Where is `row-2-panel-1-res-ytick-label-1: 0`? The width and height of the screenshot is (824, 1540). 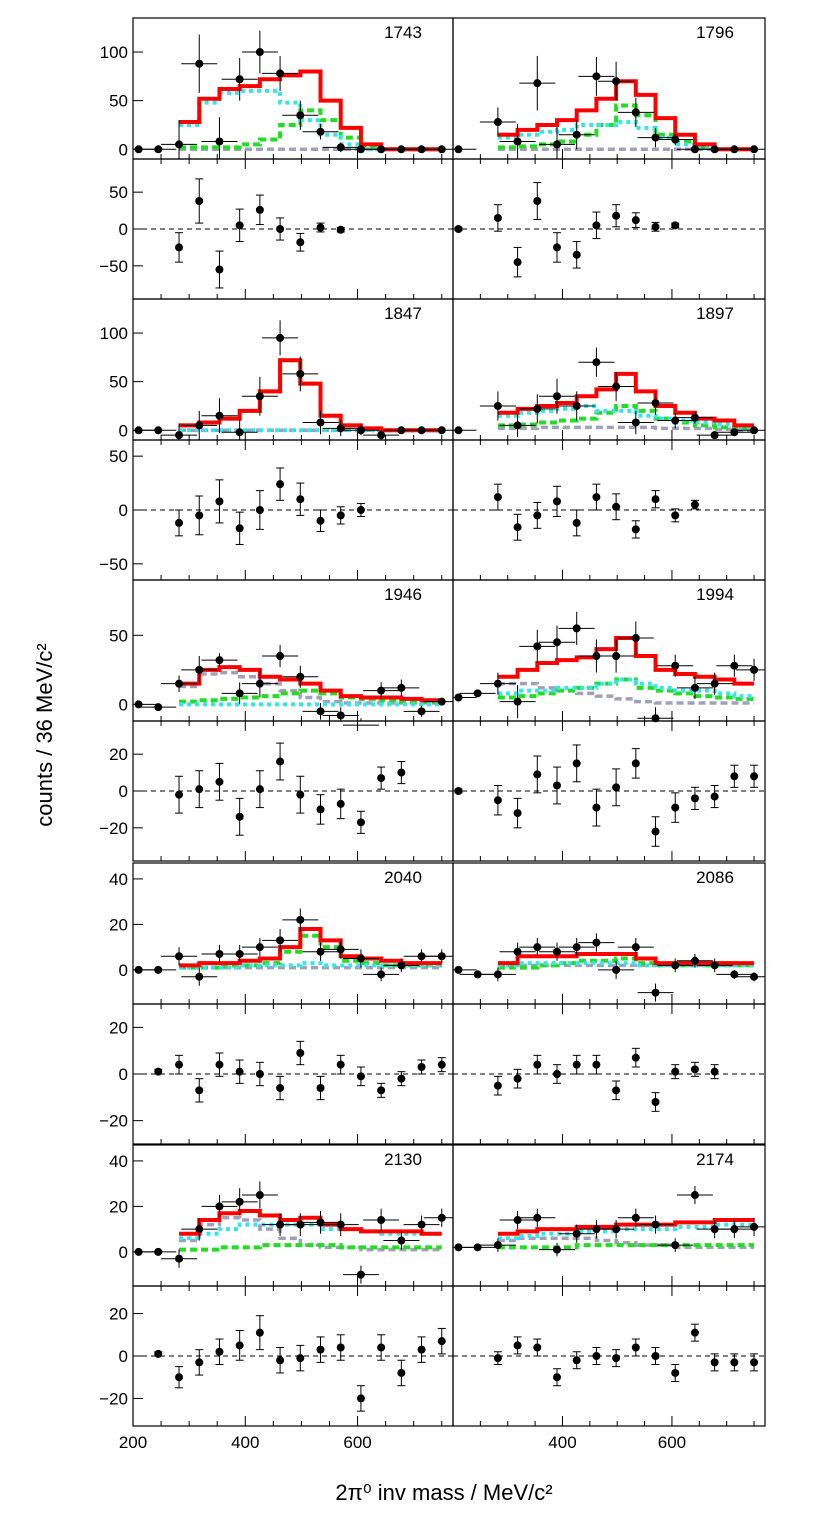
row-2-panel-1-res-ytick-label-1: 0 is located at coordinates (123, 510).